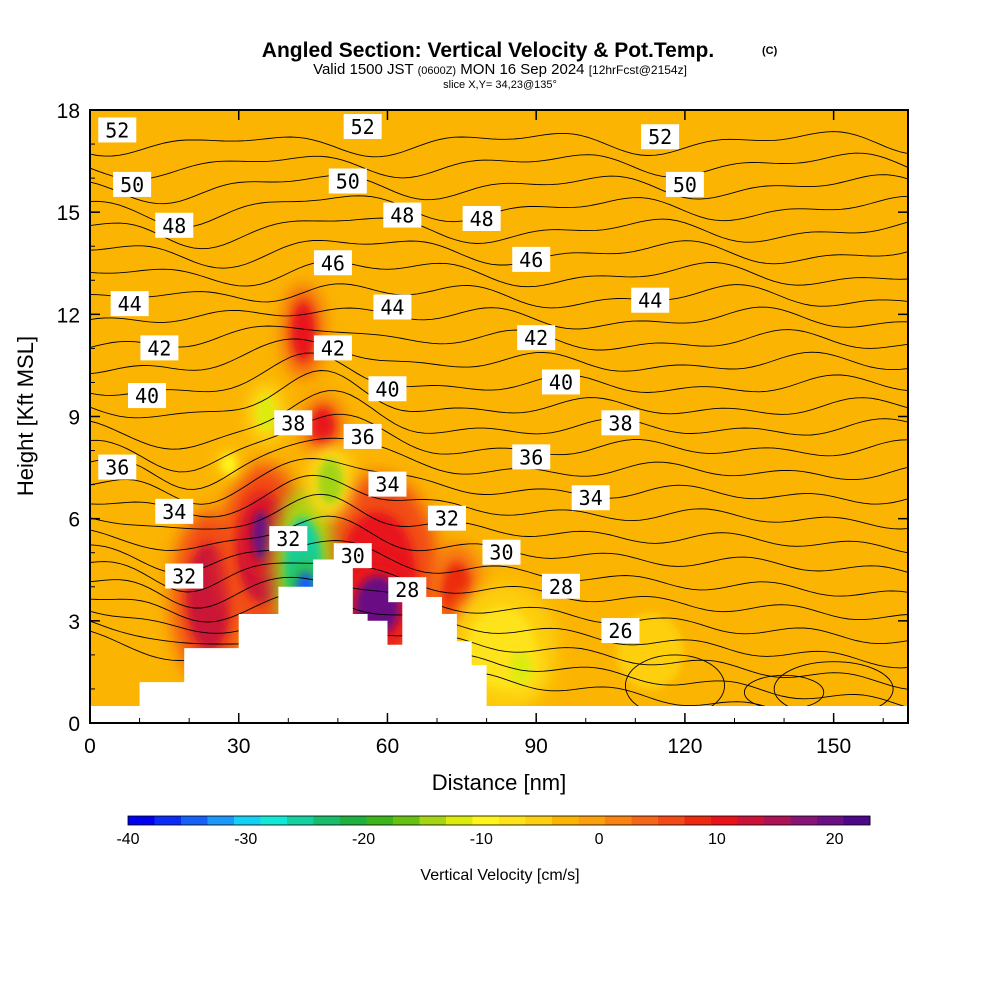 The width and height of the screenshot is (1000, 1000). I want to click on contour-label-text: 50, so click(685, 185).